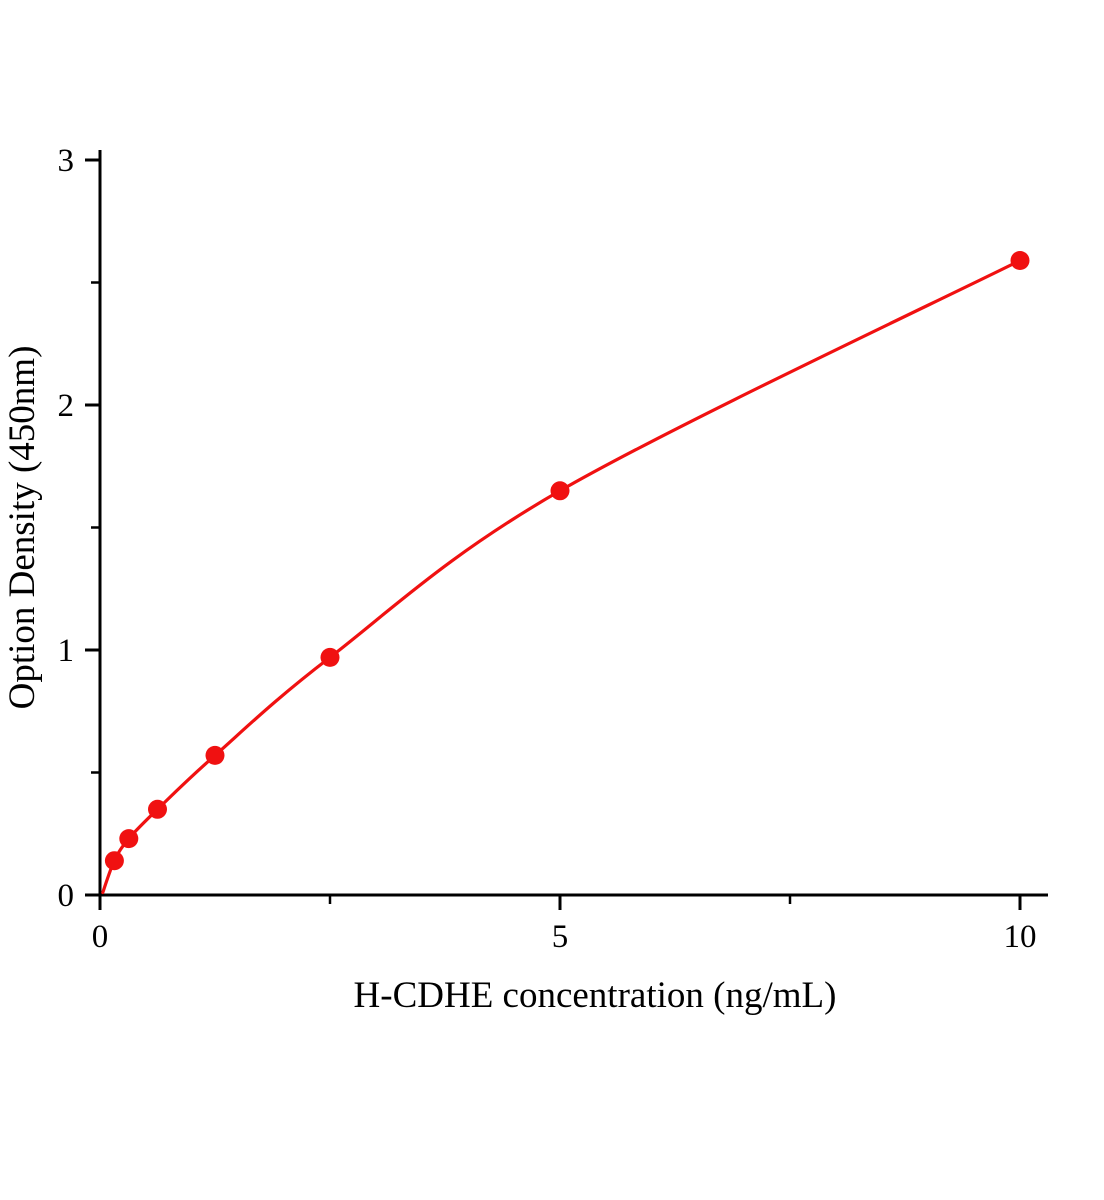 Image resolution: width=1104 pixels, height=1200 pixels. What do you see at coordinates (560, 937) in the screenshot?
I see `x-tick-label: 5` at bounding box center [560, 937].